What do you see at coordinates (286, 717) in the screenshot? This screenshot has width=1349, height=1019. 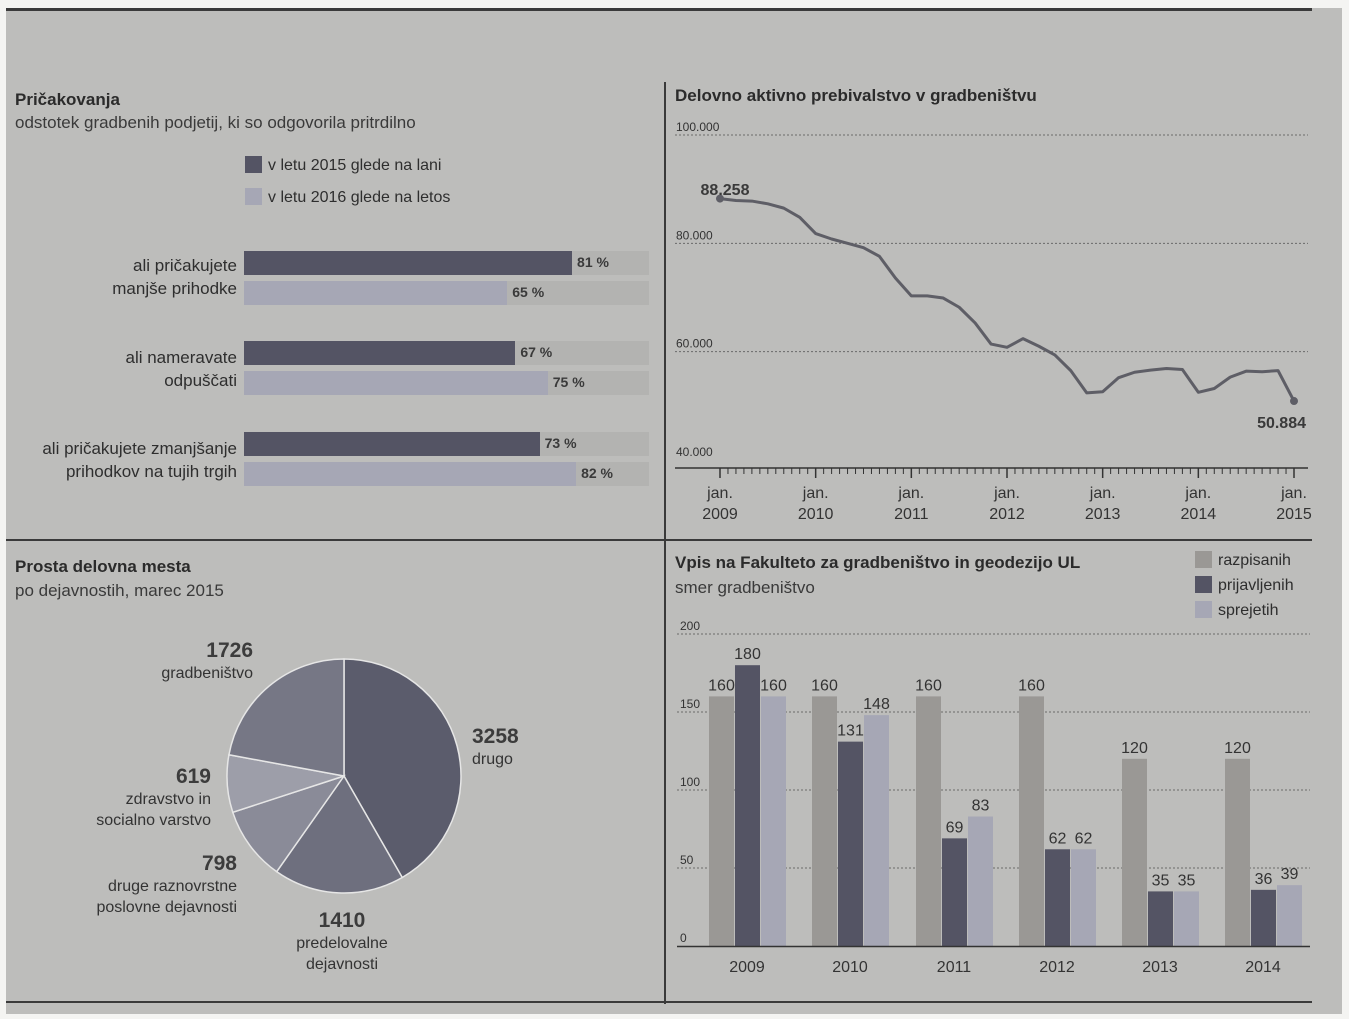 I see `pie-slice-gradbenistvo` at bounding box center [286, 717].